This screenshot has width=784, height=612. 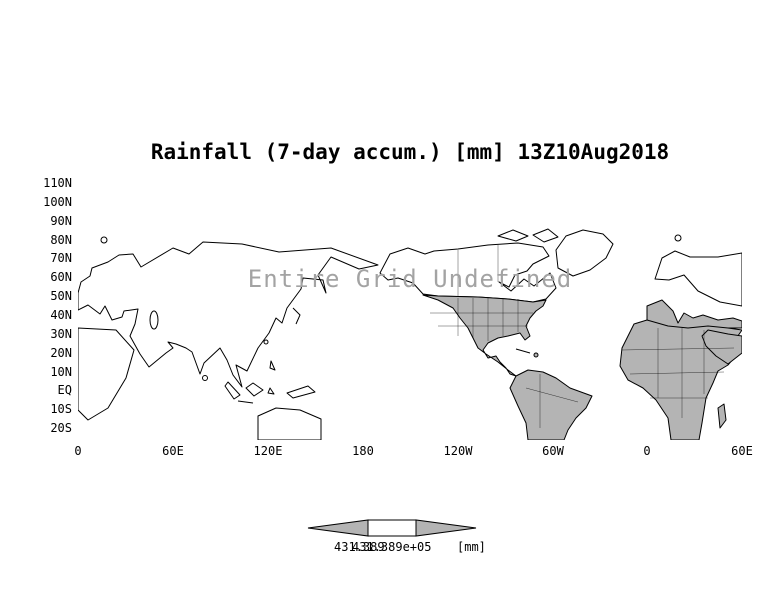 What do you see at coordinates (722, 416) in the screenshot?
I see `madagascar` at bounding box center [722, 416].